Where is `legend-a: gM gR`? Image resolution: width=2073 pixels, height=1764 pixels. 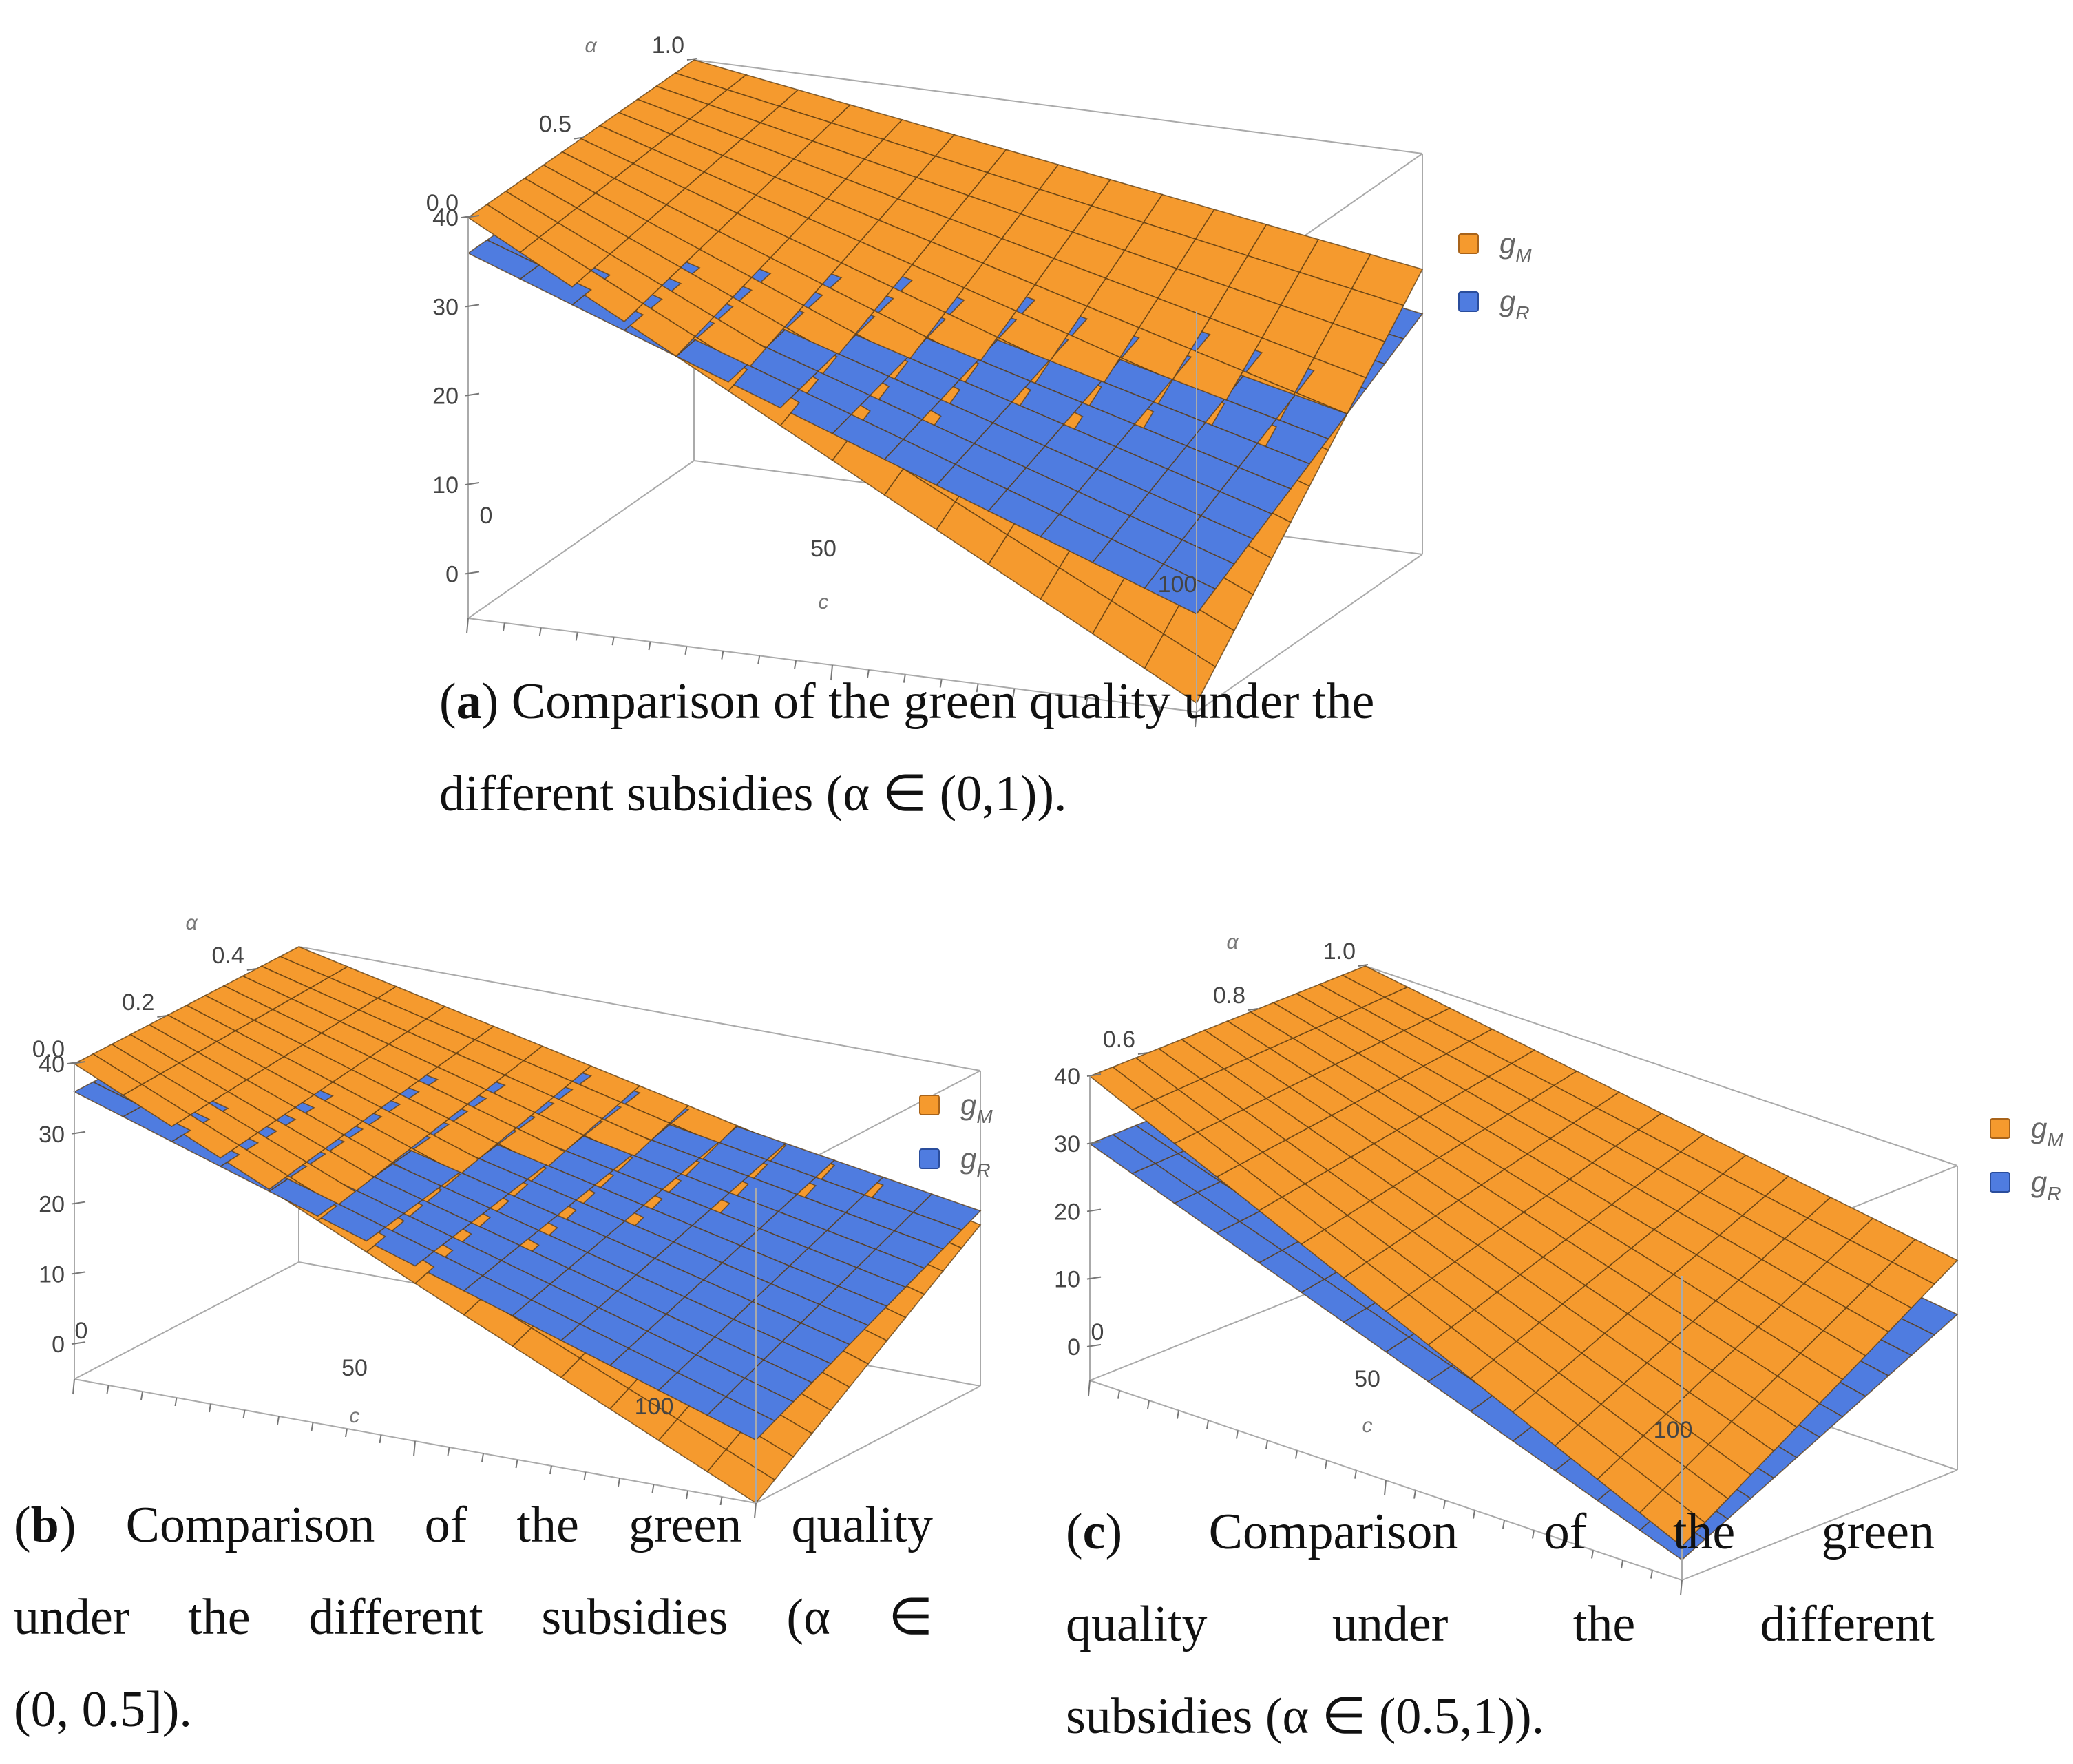 legend-a: gM gR is located at coordinates (1495, 272).